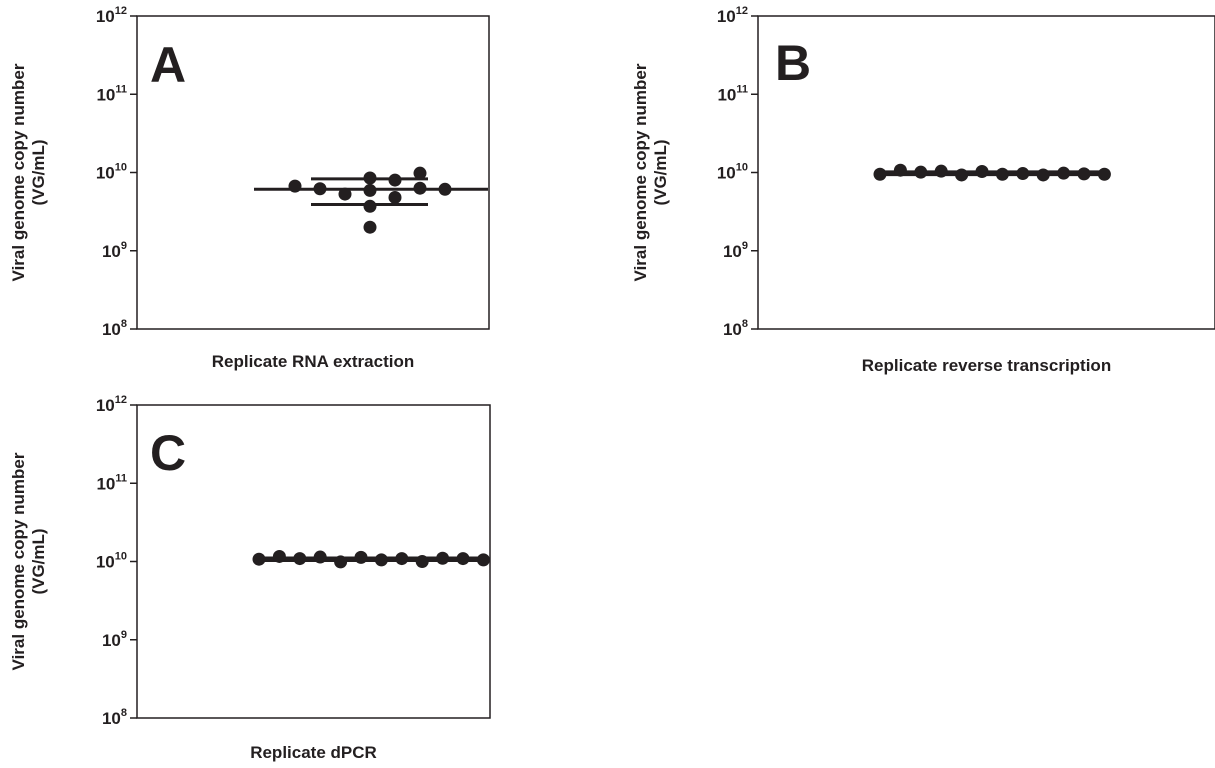 The image size is (1215, 768). I want to click on plot-frame, so click(313, 172).